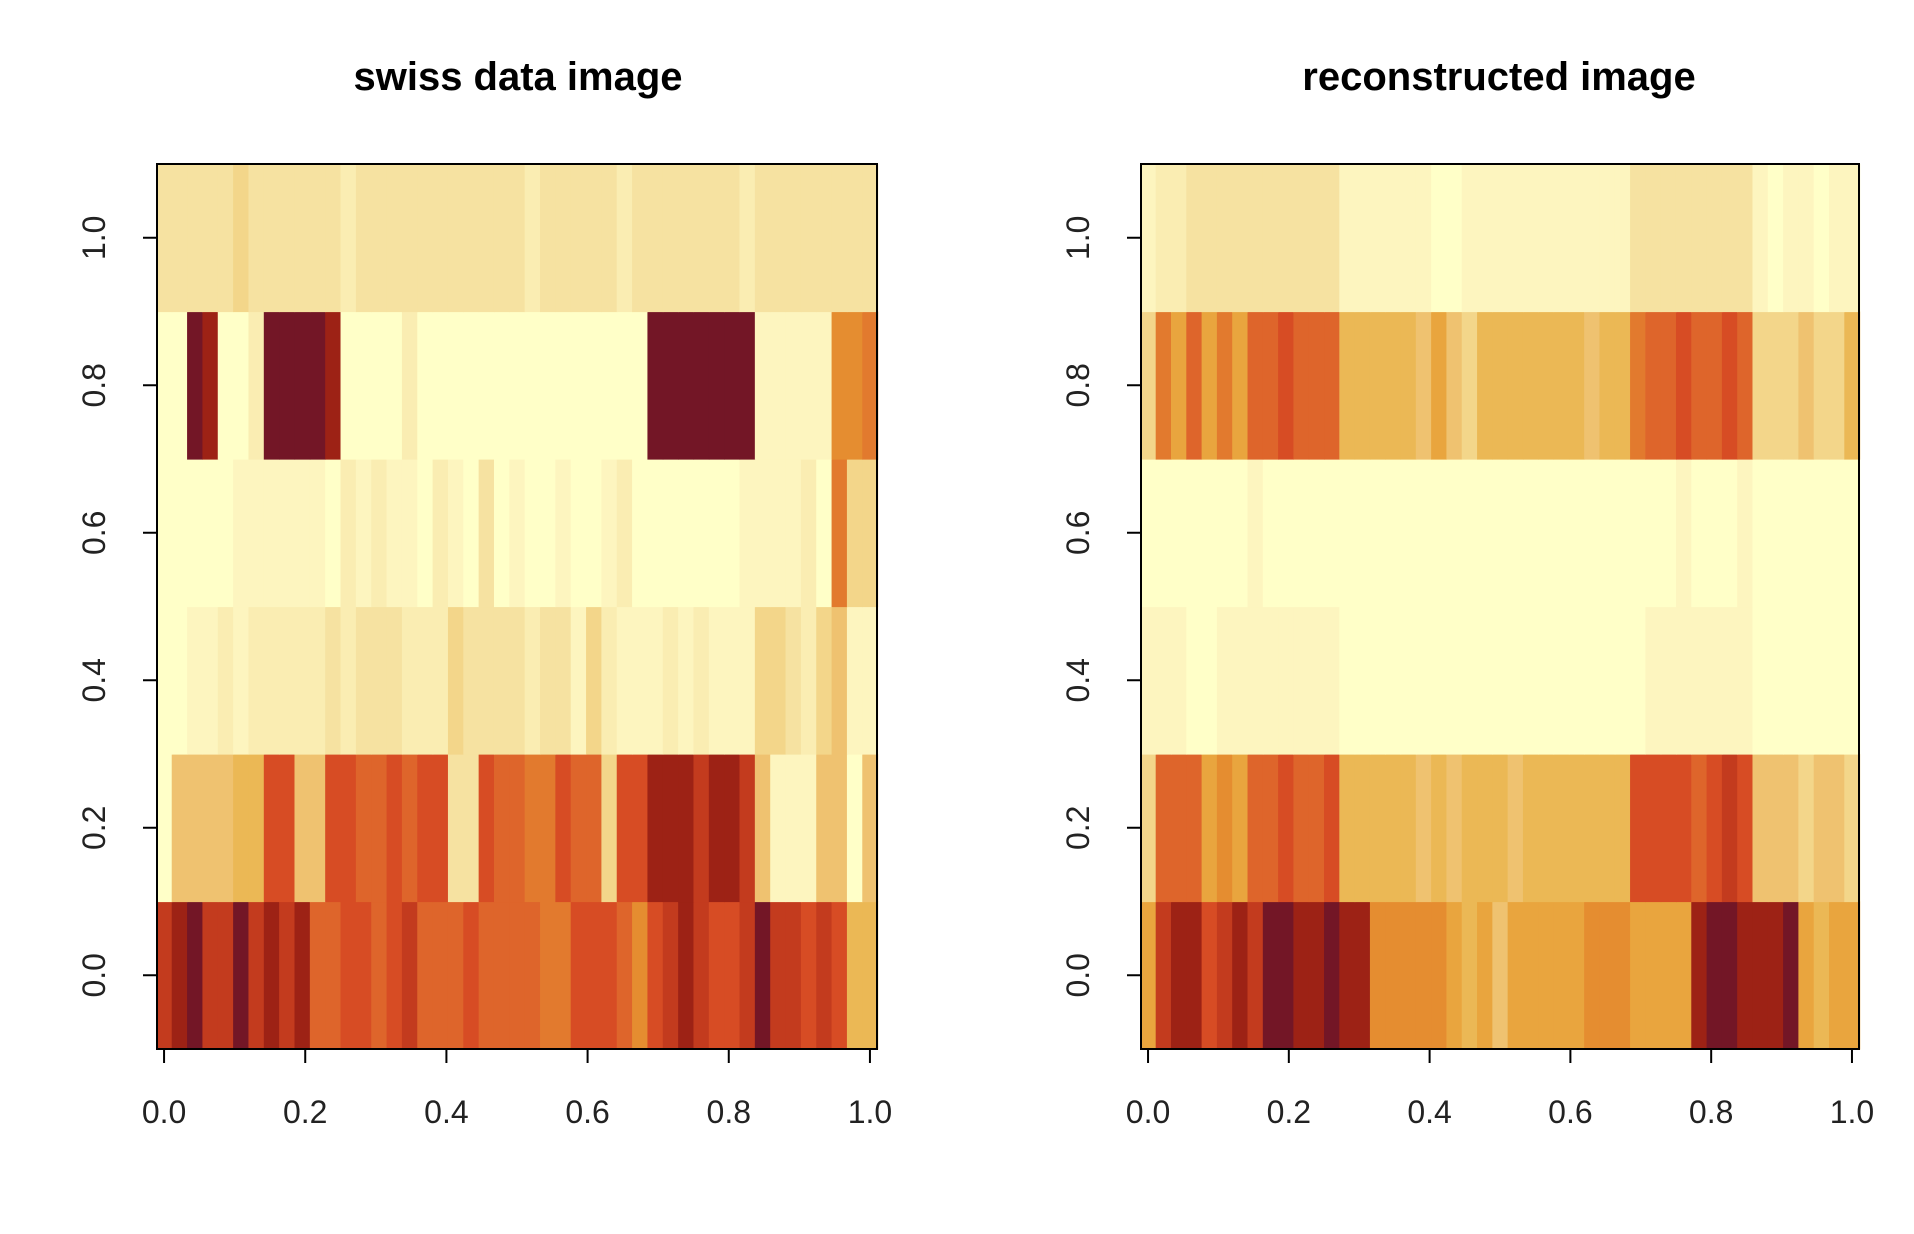 The image size is (1914, 1234). What do you see at coordinates (1852, 1112) in the screenshot?
I see `x-tick-label: 1.0` at bounding box center [1852, 1112].